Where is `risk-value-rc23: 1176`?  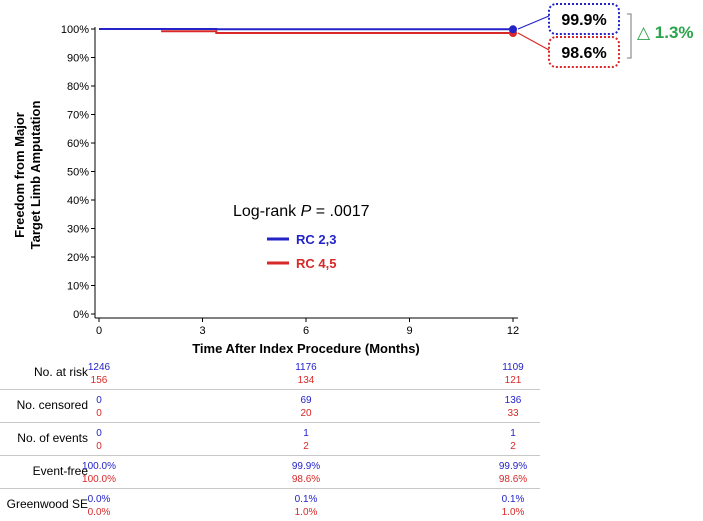
risk-value-rc23: 1176 is located at coordinates (306, 367).